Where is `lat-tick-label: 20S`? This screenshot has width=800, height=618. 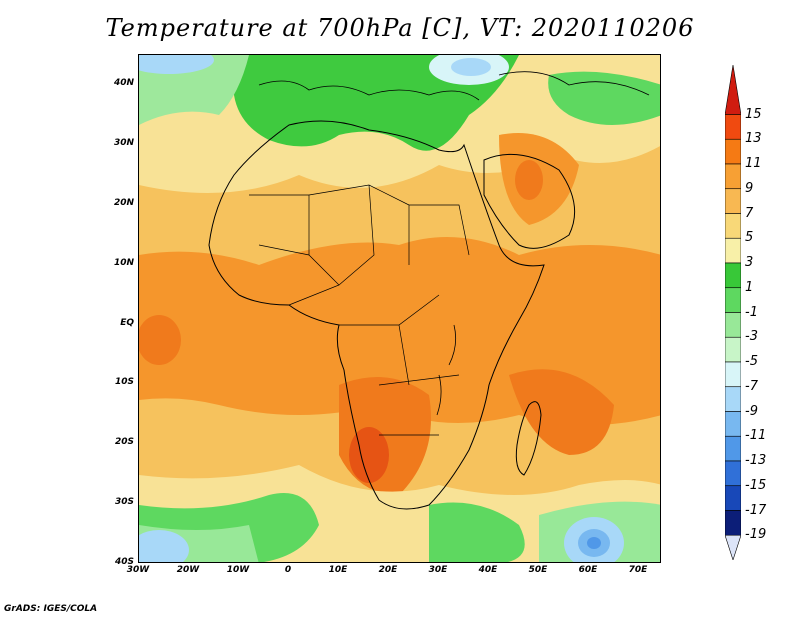
lat-tick-label: 20S is located at coordinates (124, 442).